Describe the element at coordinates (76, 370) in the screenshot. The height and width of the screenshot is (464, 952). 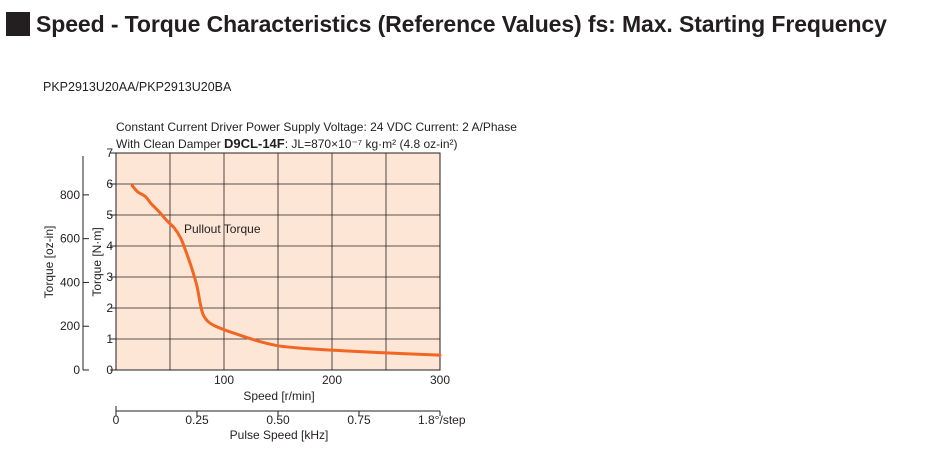
I see `oz-in-tick-label: 0` at that location.